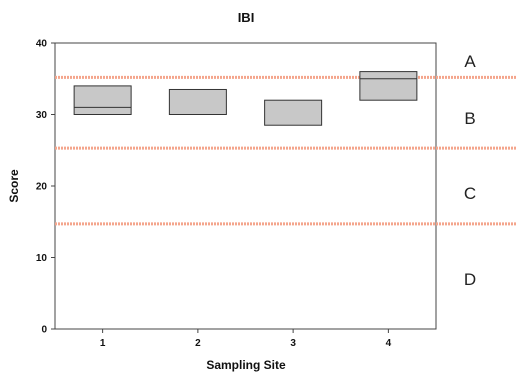 The width and height of the screenshot is (517, 374). Describe the element at coordinates (293, 343) in the screenshot. I see `x-tick-label-3: 3` at that location.